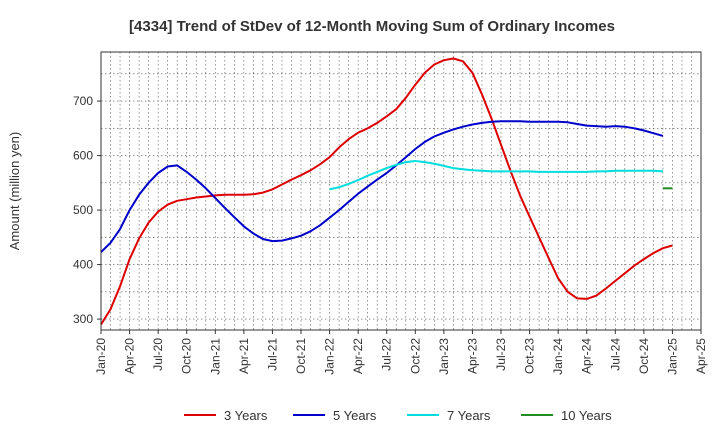  Describe the element at coordinates (101, 356) in the screenshot. I see `x-tick-label: Jan-20` at that location.